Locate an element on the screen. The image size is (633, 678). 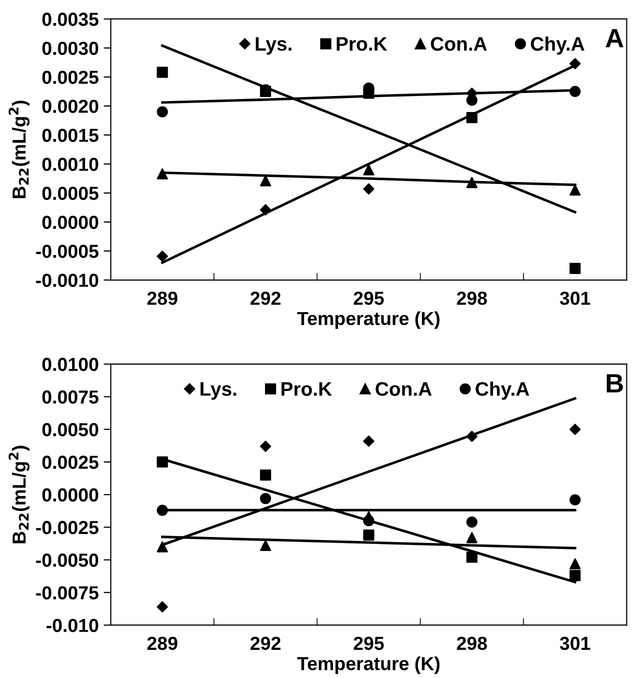
y-tick-label: 0.0020 is located at coordinates (70, 106).